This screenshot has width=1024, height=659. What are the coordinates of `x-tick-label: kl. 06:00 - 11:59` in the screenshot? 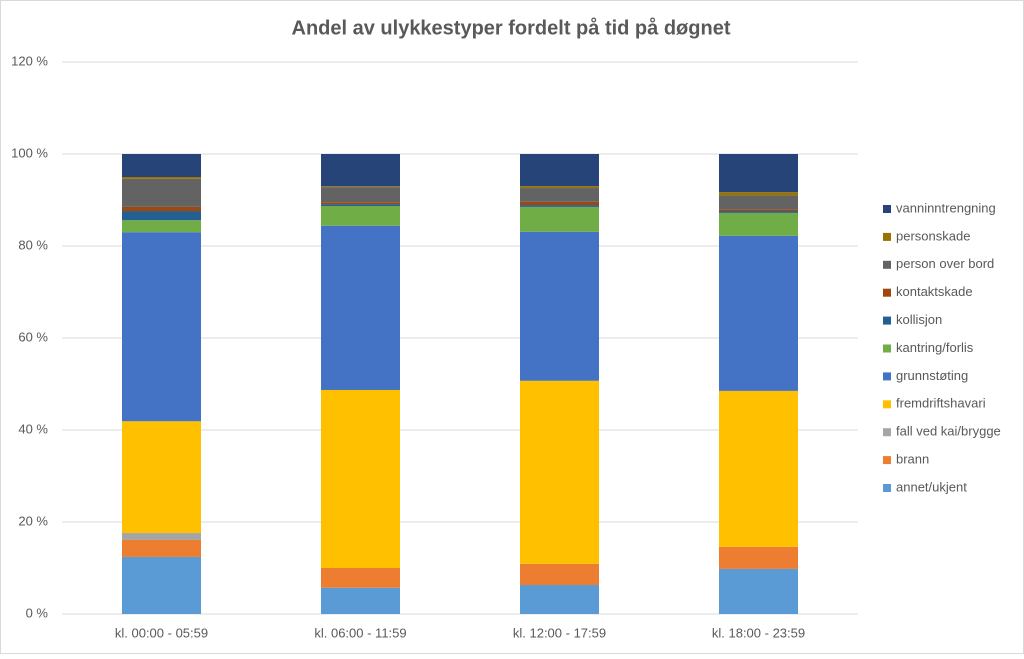 It's located at (360, 632).